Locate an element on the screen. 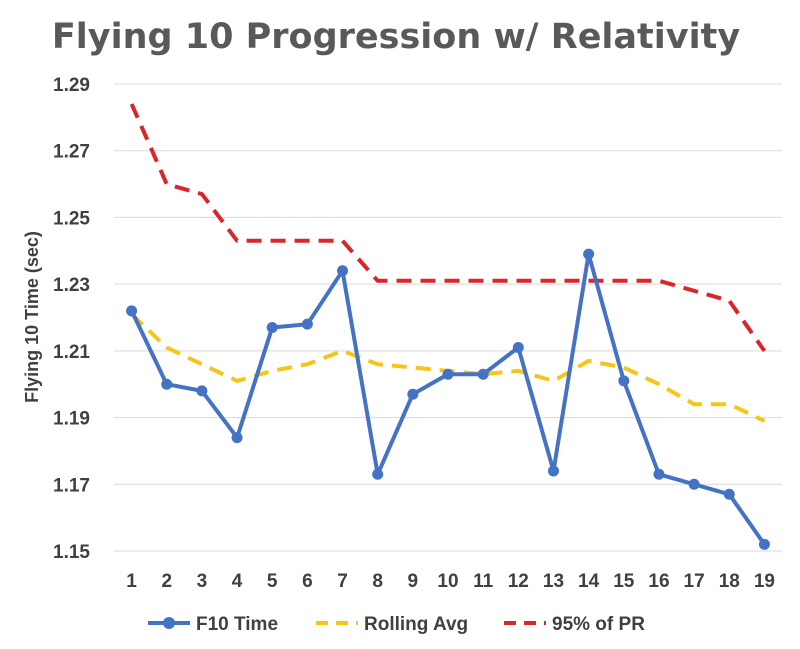 This screenshot has height=649, width=800. y-tick-label: 1.25 is located at coordinates (71, 218).